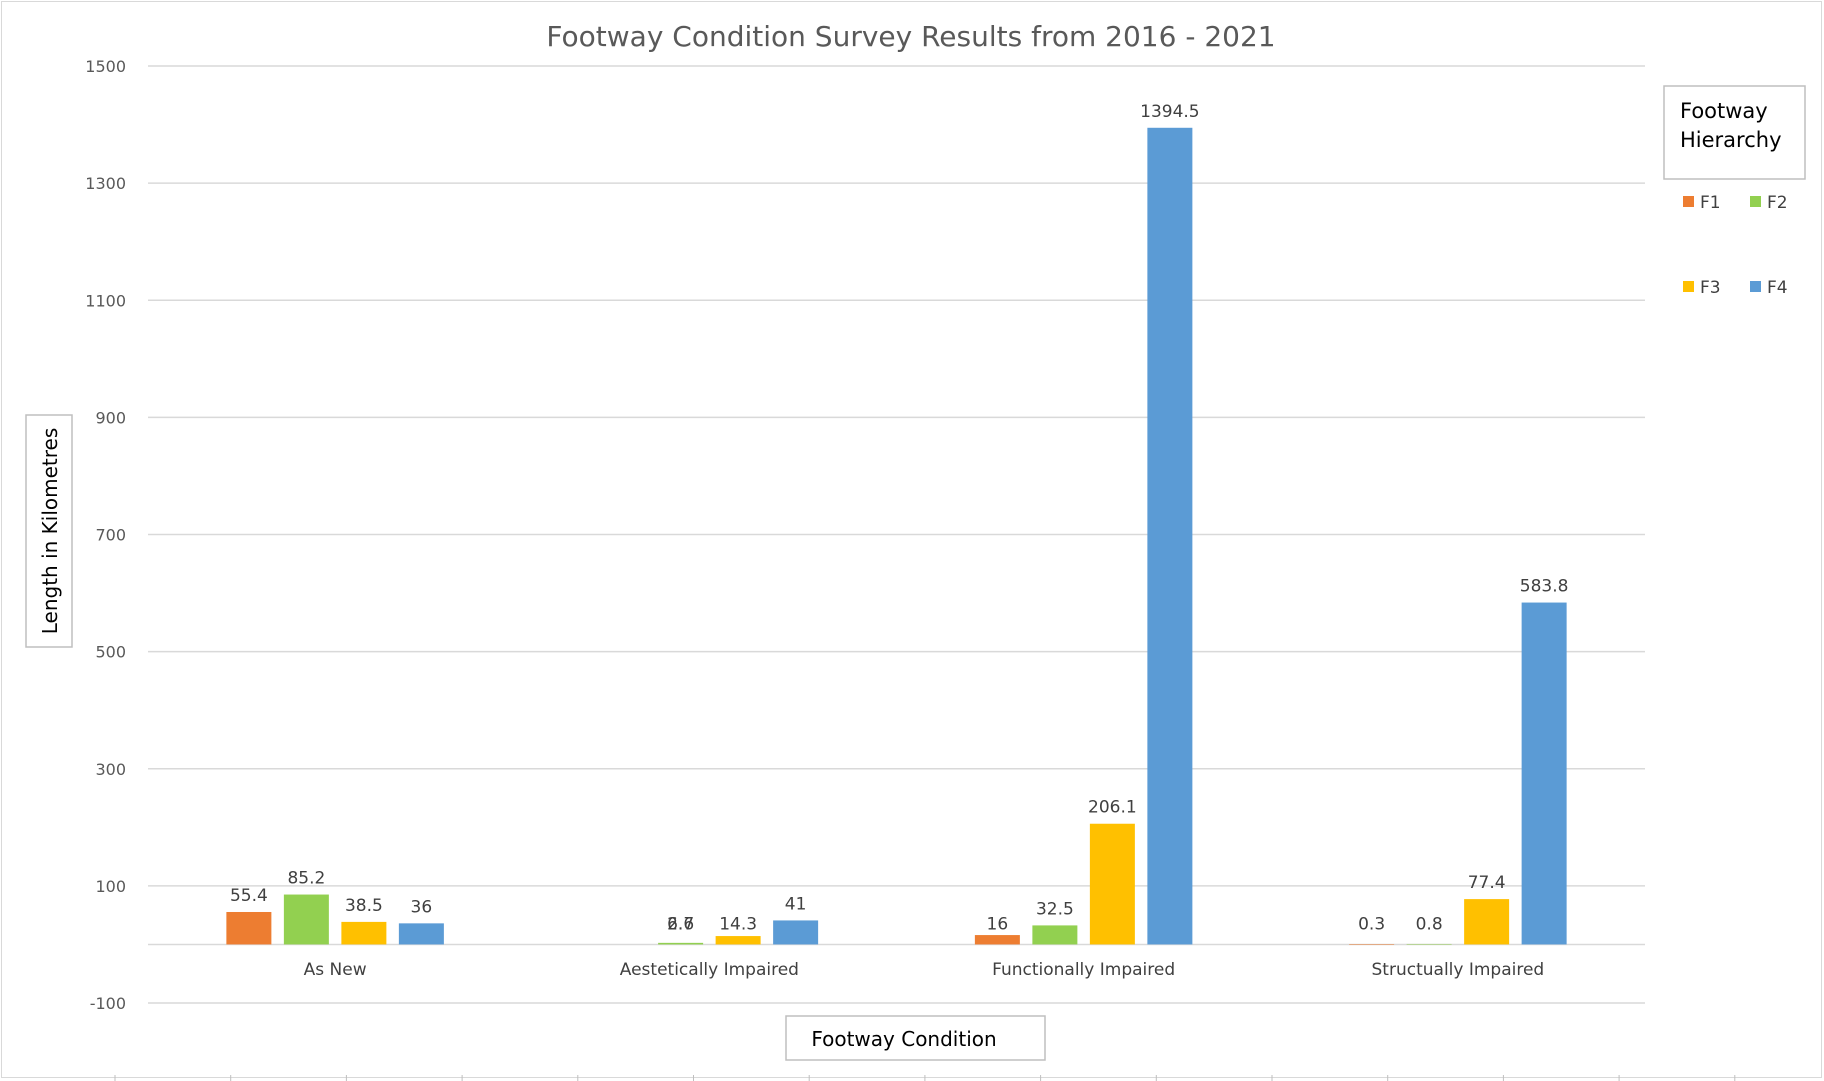 This screenshot has height=1081, width=1824. Describe the element at coordinates (1083, 970) in the screenshot. I see `x-category-label: Functionally Impaired` at that location.